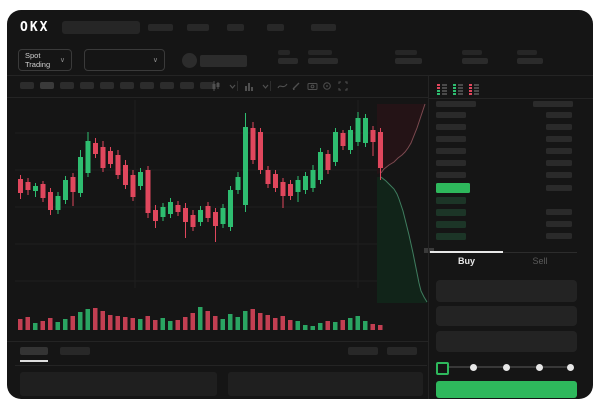 The width and height of the screenshot is (603, 405). I want to click on bottom-tab-underline, so click(34, 361).